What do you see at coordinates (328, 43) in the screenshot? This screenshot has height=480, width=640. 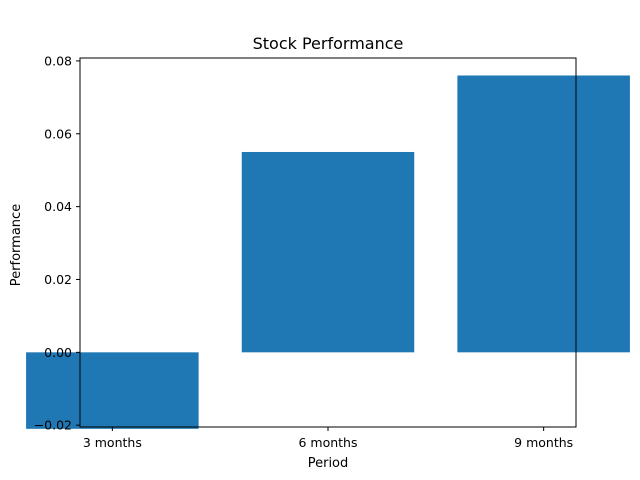 I see `chart-title: Stock Performance` at bounding box center [328, 43].